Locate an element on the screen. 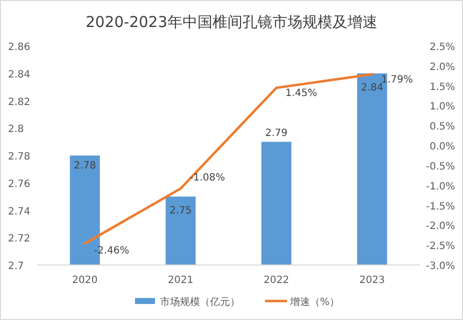 The width and height of the screenshot is (463, 320). y2-tick-label: 1.5% is located at coordinates (442, 87).